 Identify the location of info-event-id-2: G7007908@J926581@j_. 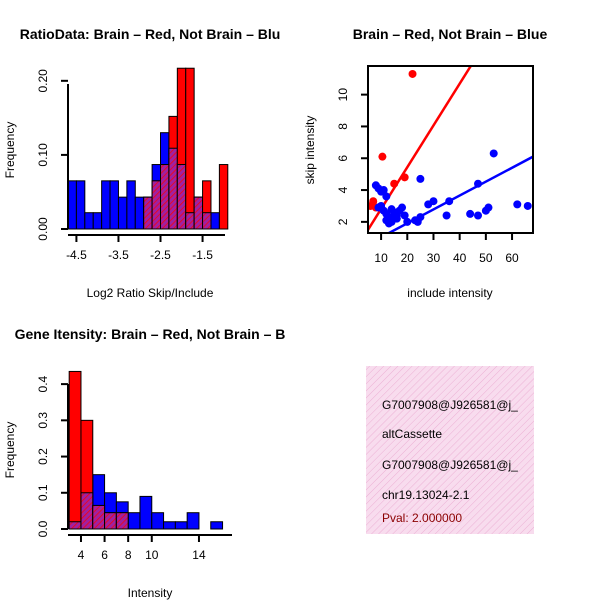
(450, 465).